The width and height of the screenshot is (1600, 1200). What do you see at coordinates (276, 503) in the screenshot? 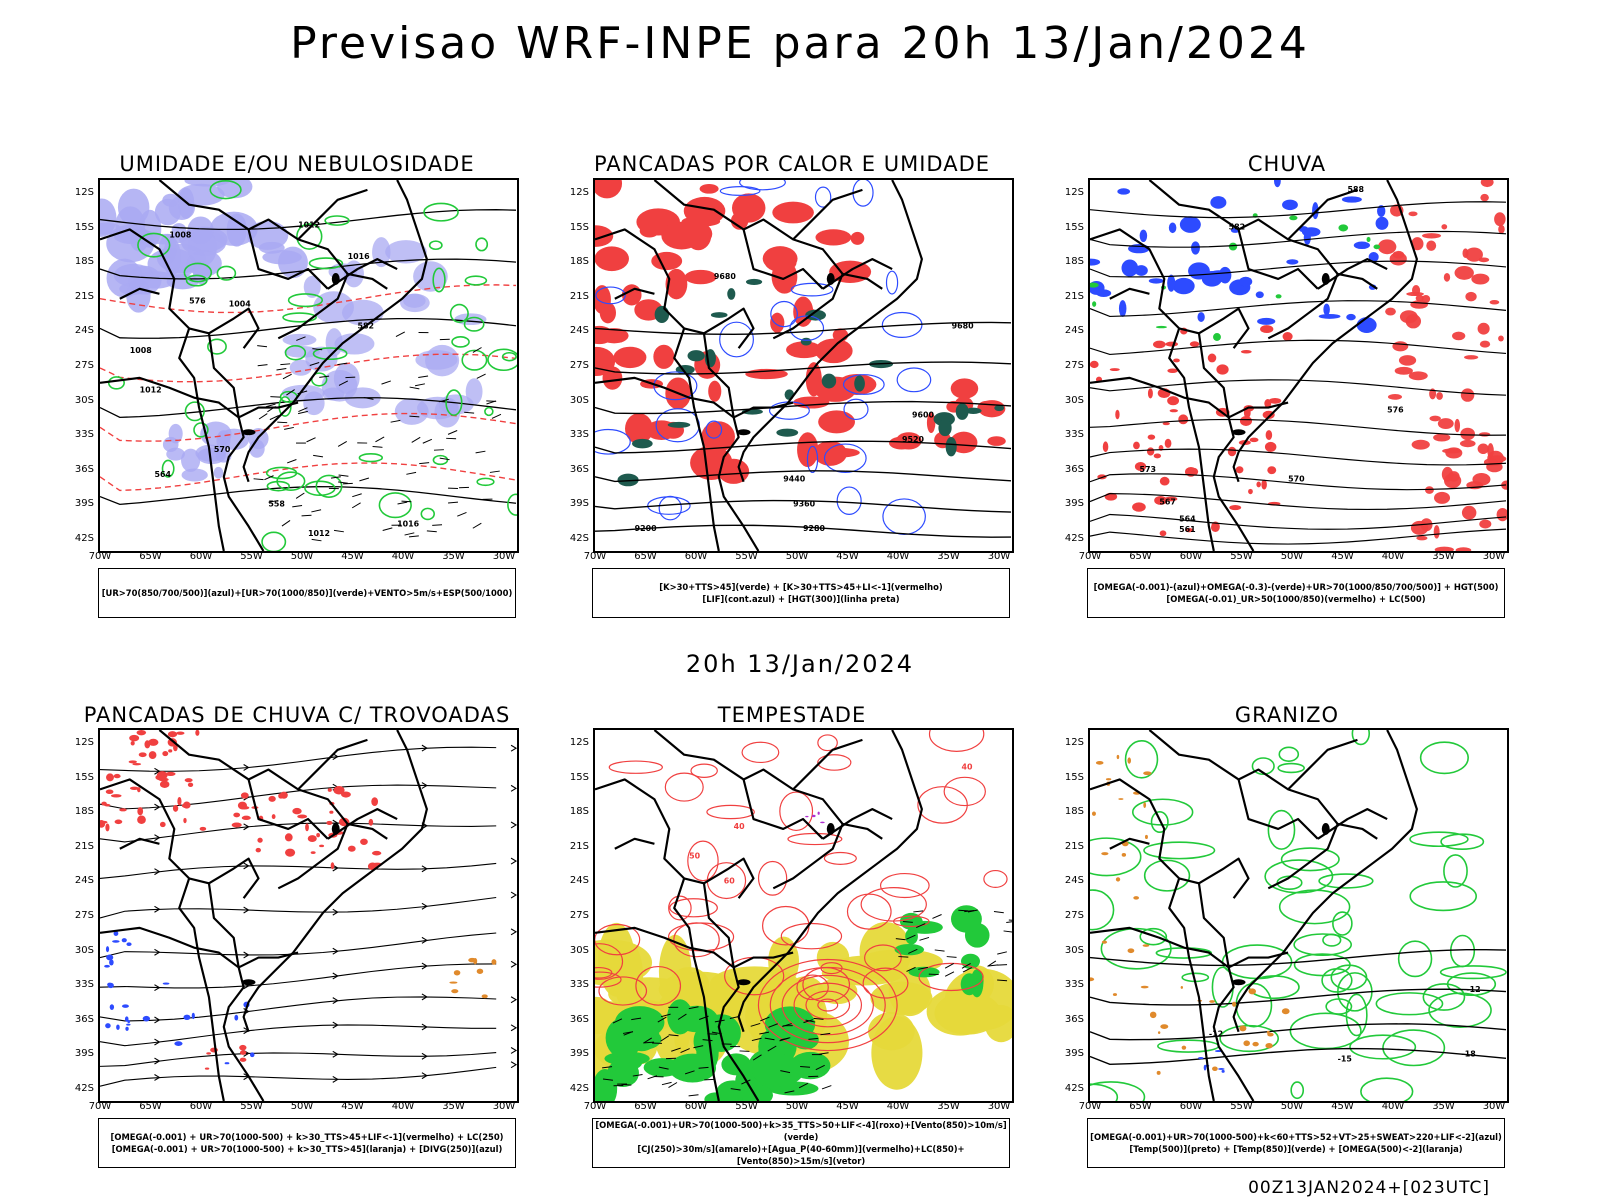
I see `contour-label: 558` at bounding box center [276, 503].